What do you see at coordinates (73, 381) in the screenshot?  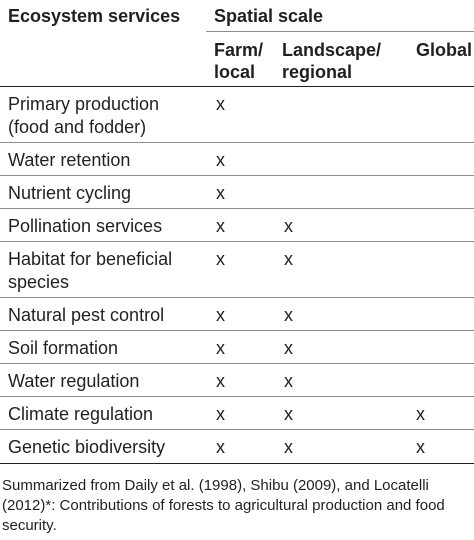 I see `row-service-line1: Water regulation` at bounding box center [73, 381].